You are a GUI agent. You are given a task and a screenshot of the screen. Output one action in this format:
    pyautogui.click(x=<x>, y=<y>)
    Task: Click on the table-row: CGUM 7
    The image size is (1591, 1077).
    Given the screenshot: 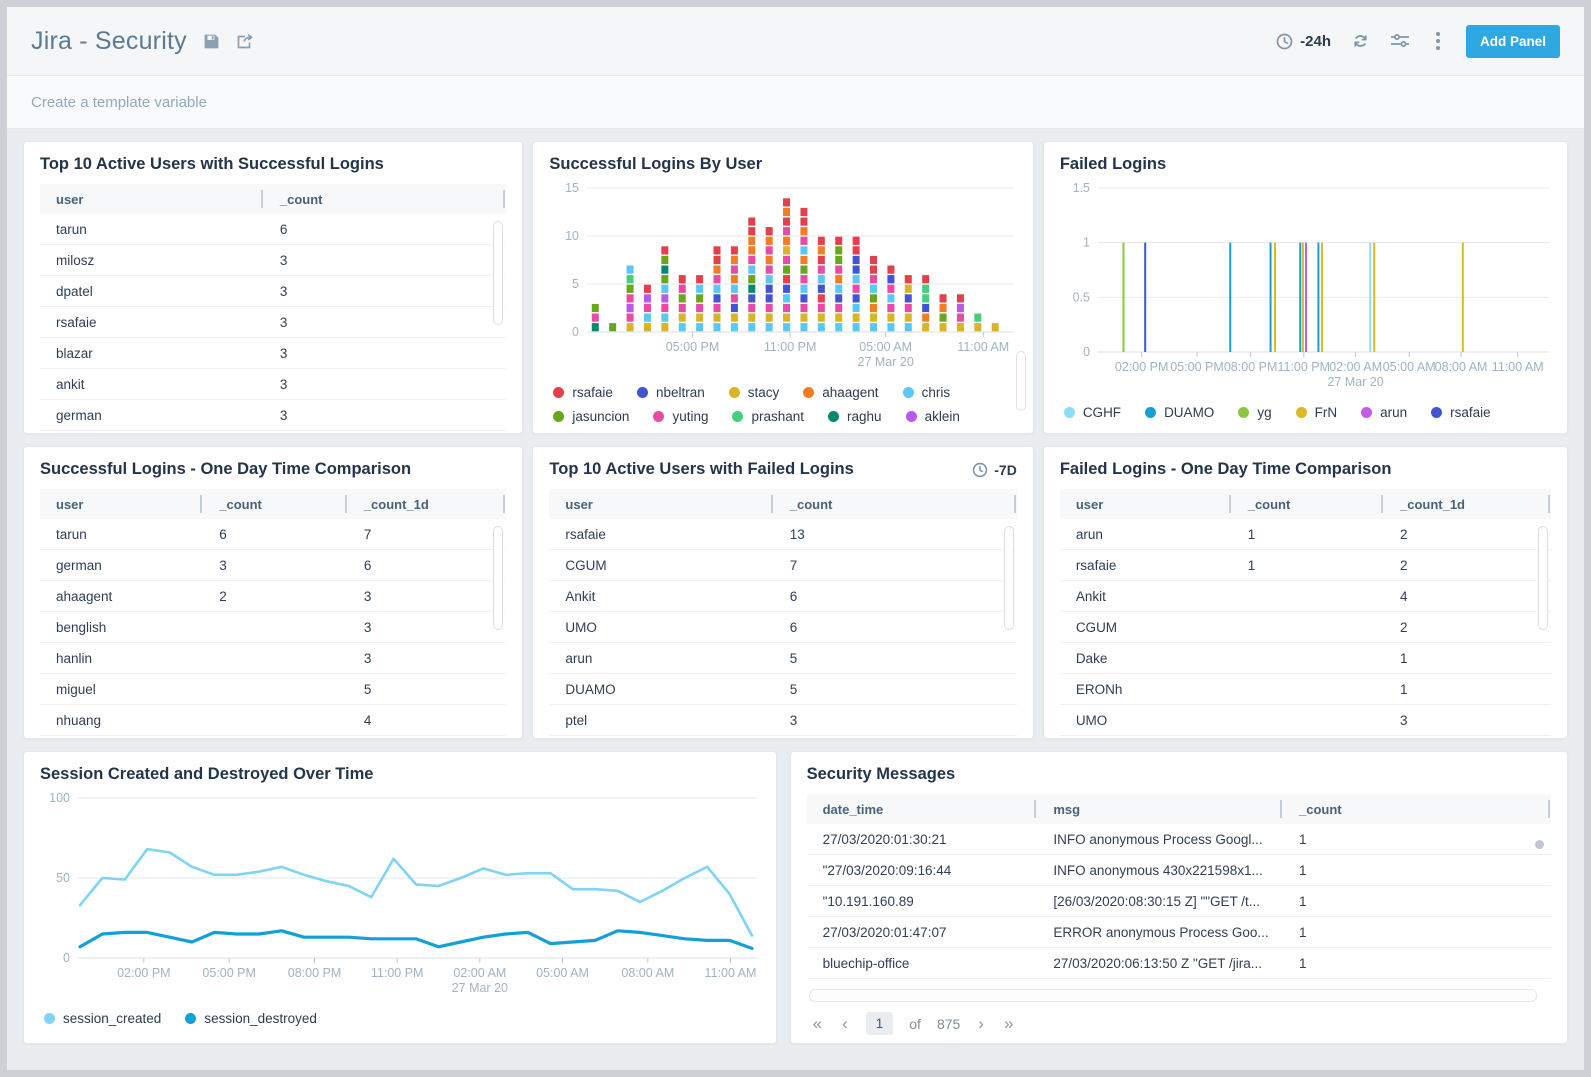 What is the action you would take?
    pyautogui.click(x=783, y=565)
    